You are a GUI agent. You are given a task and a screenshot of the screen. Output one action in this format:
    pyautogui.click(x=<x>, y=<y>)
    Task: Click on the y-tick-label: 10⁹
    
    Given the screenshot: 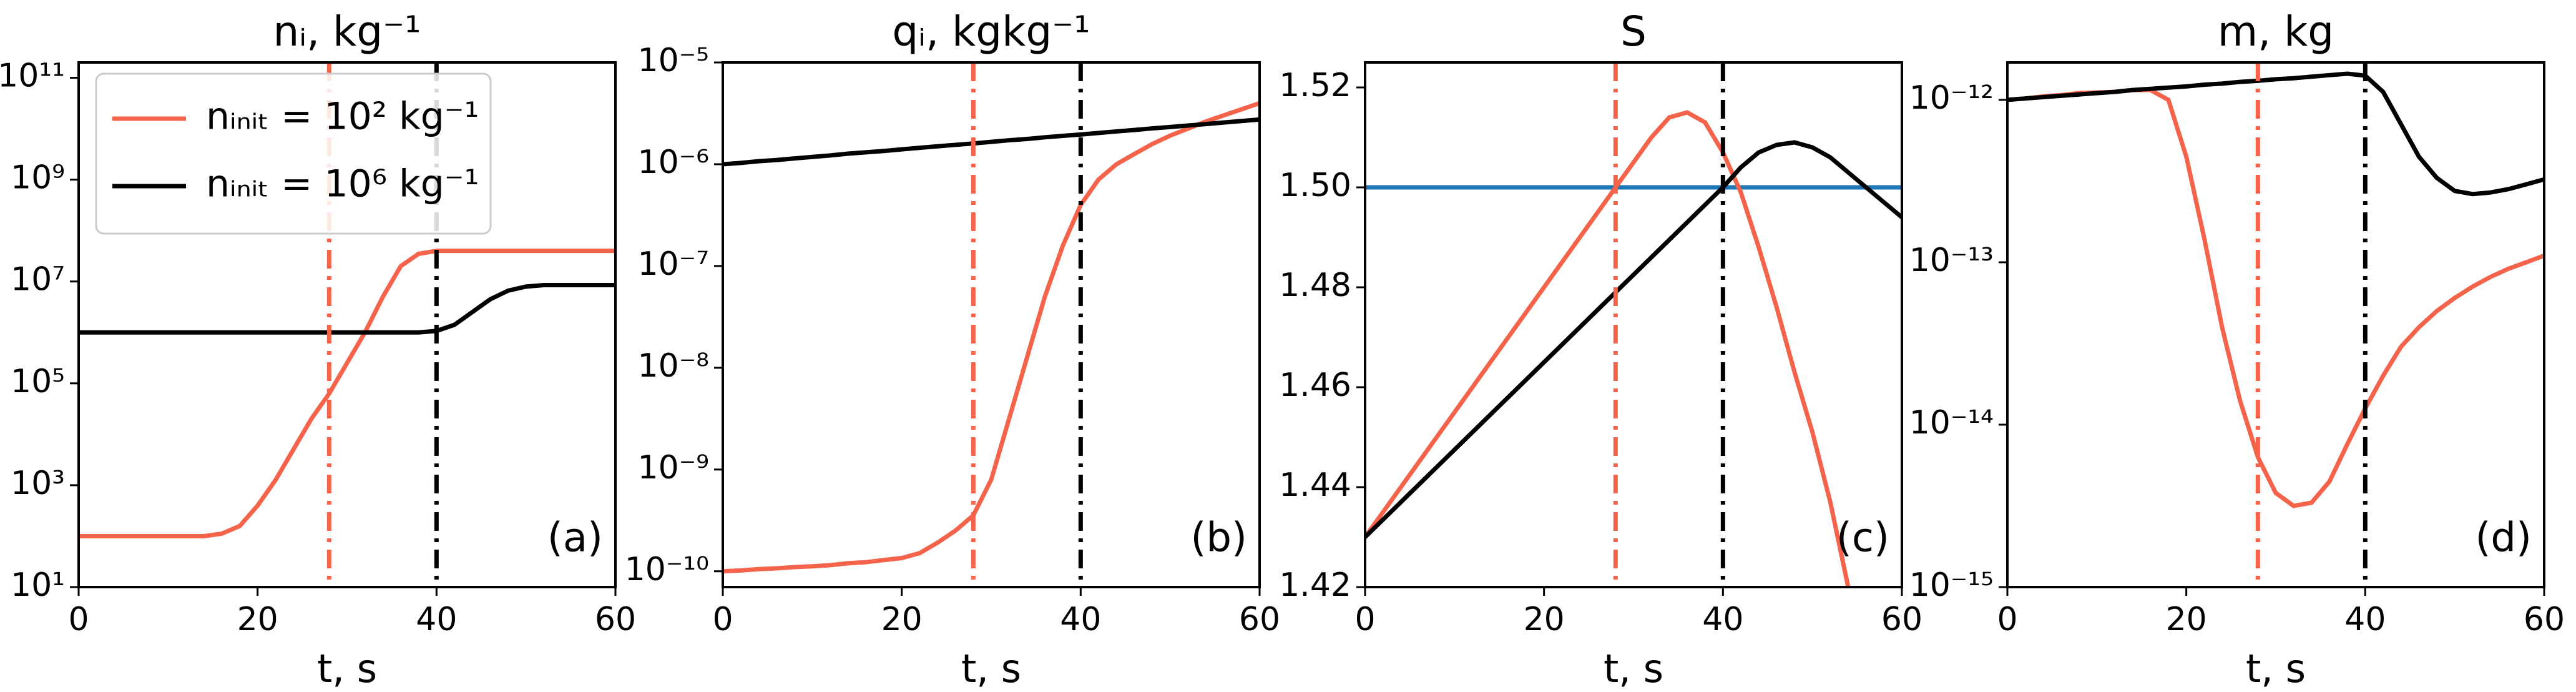 What is the action you would take?
    pyautogui.click(x=38, y=178)
    